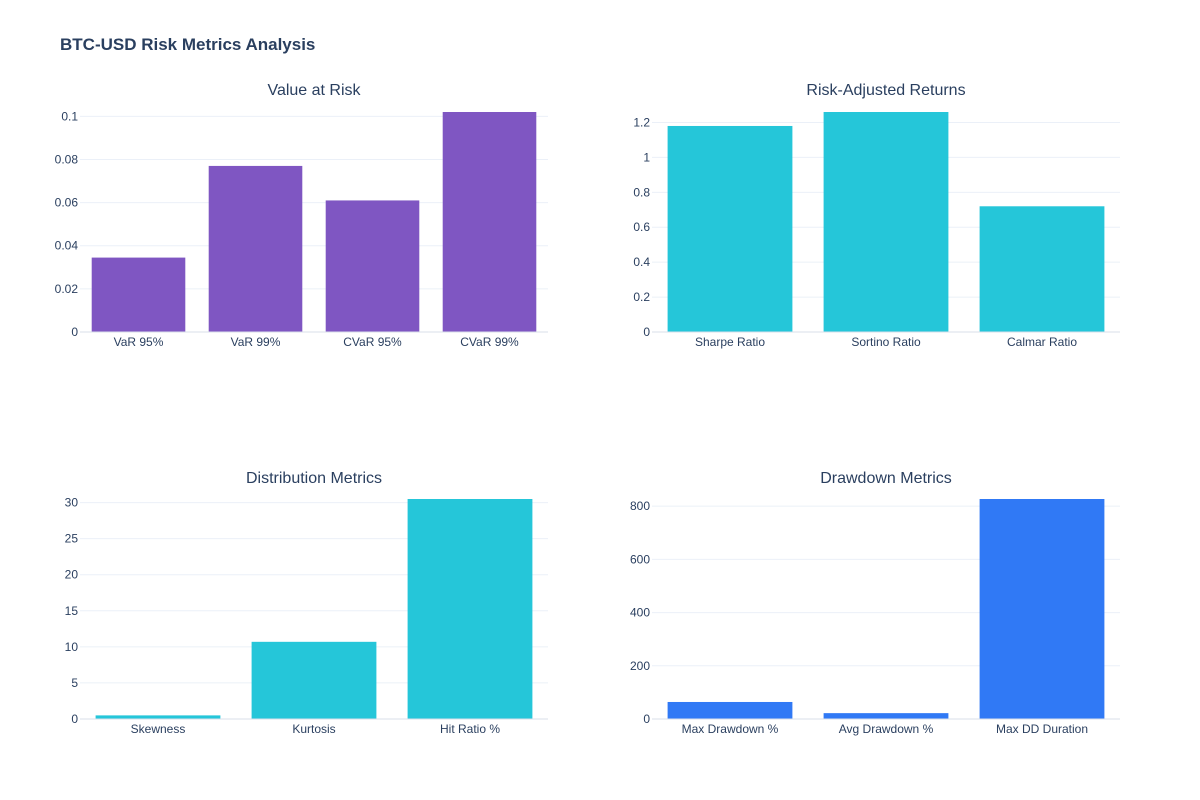  What do you see at coordinates (730, 710) in the screenshot?
I see `bar-max-drawdown` at bounding box center [730, 710].